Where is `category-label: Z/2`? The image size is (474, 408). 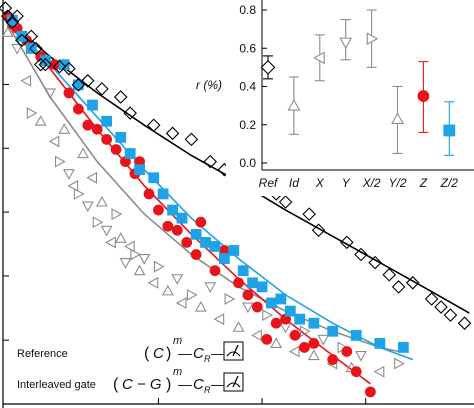
category-label: Z/2 is located at coordinates (449, 183).